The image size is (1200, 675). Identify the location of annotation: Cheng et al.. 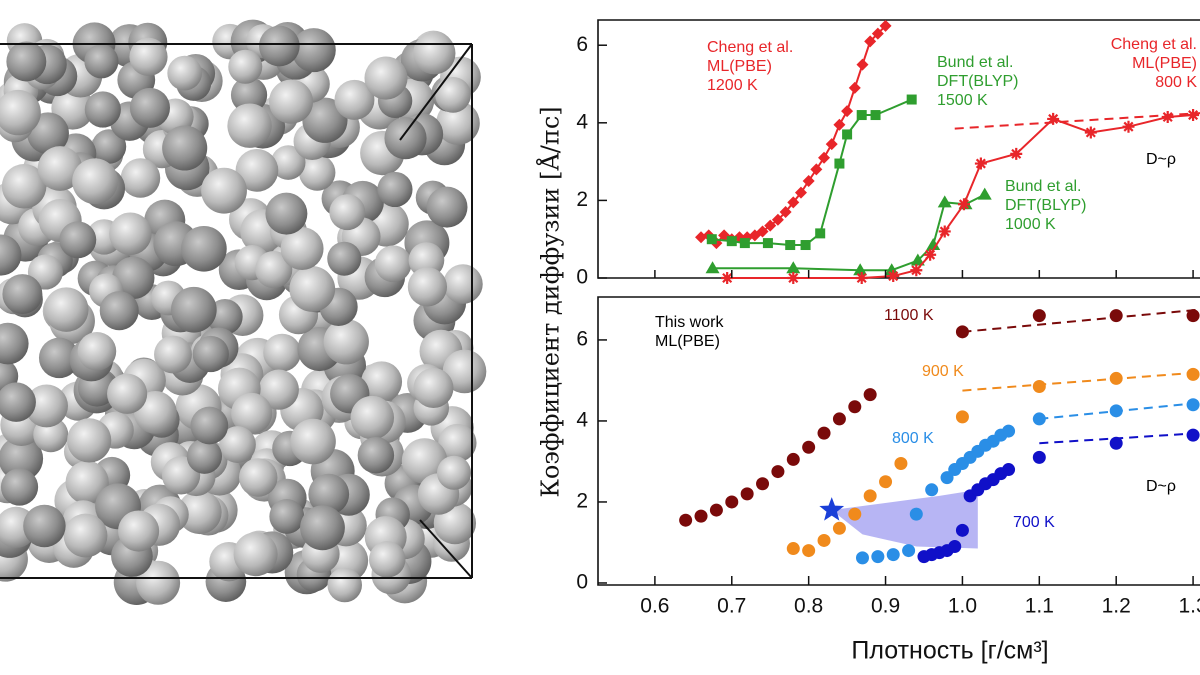
(750, 47).